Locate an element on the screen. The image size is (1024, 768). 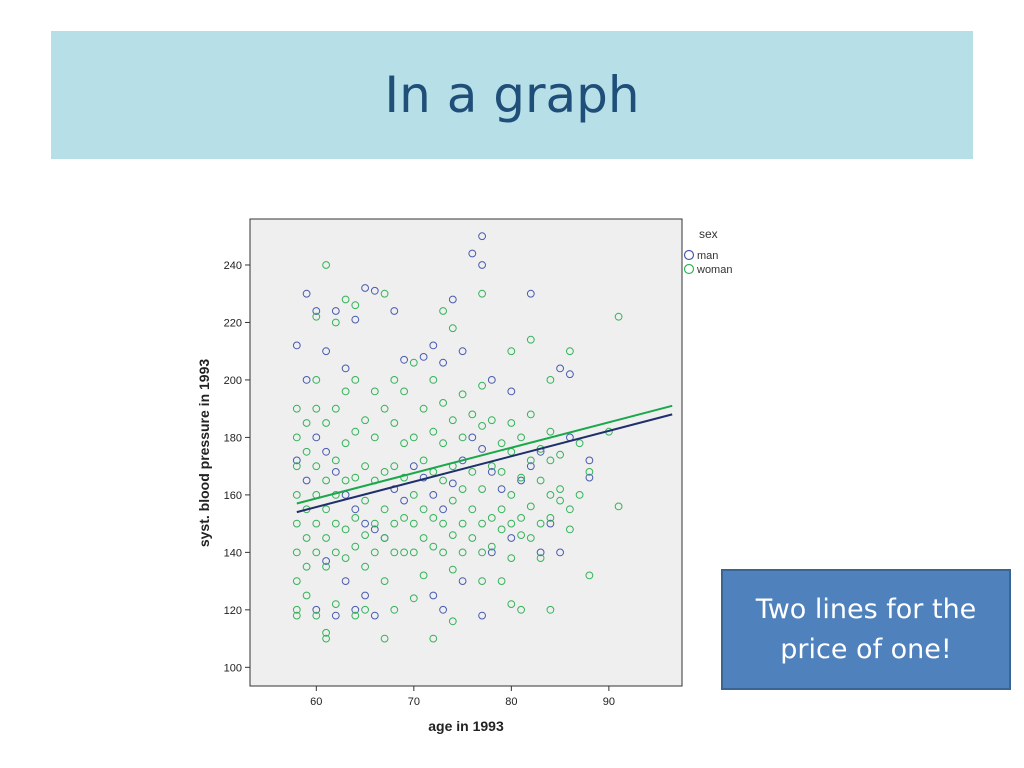
fit-lines-layer is located at coordinates (484, 459).